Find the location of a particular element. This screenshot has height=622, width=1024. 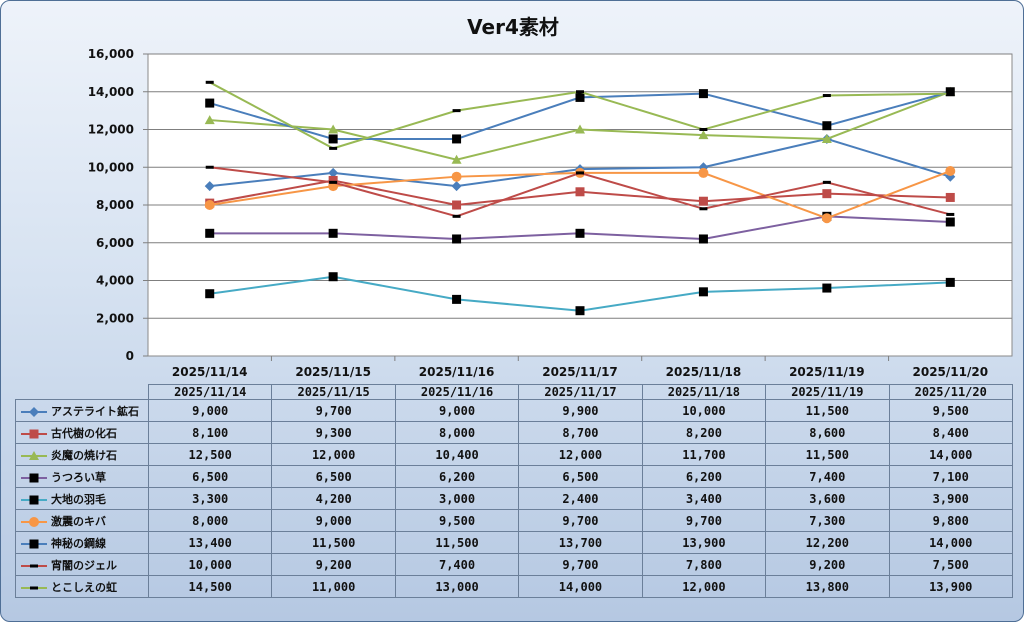

table-column-header: 2025/11/18 is located at coordinates (704, 392).